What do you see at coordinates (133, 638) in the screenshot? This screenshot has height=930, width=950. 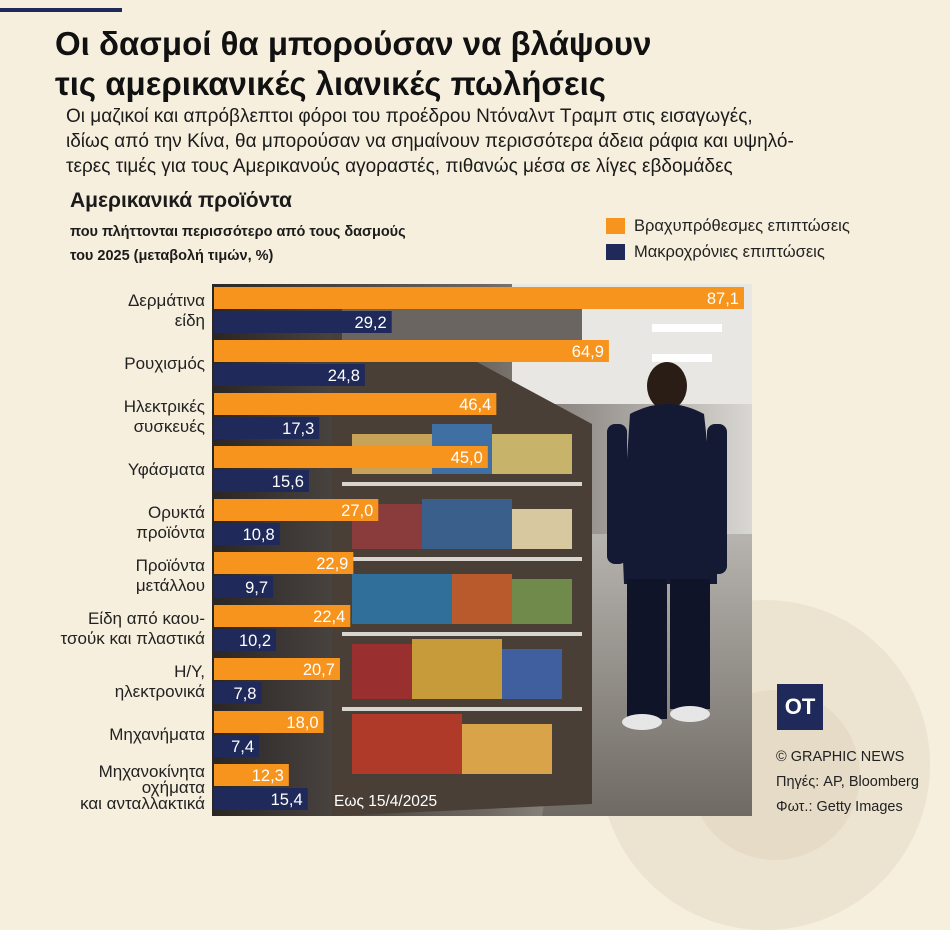 I see `category-label-6: τσούκ και πλαστικά` at bounding box center [133, 638].